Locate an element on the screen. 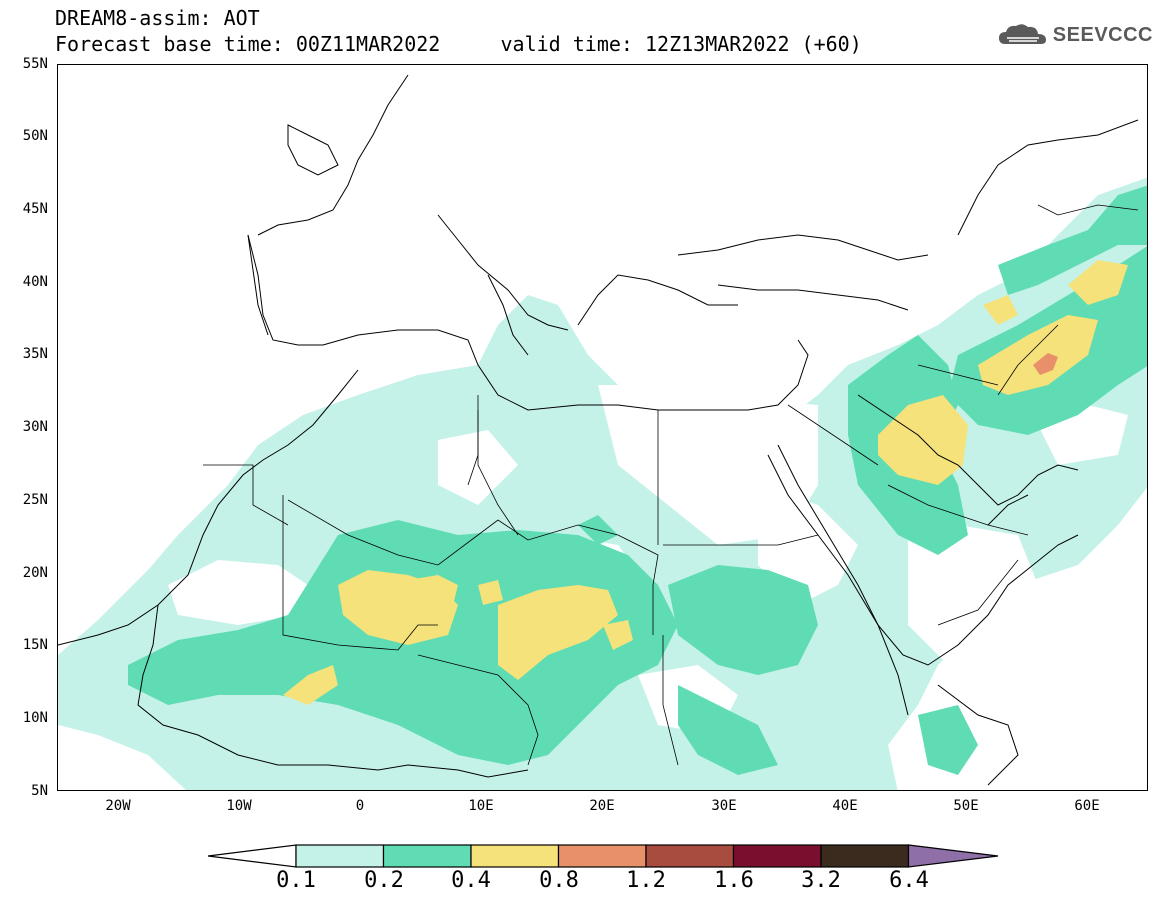 This screenshot has width=1165, height=905. lon-label: 40E is located at coordinates (845, 806).